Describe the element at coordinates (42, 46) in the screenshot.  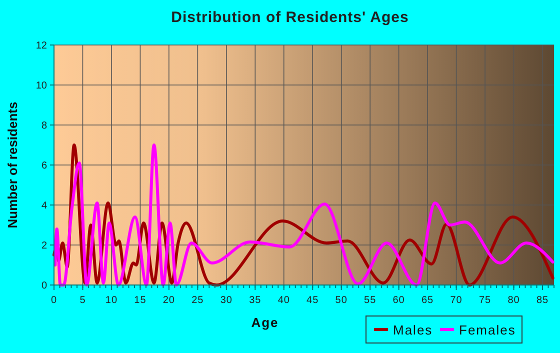
I see `y-tick-label: 12` at that location.